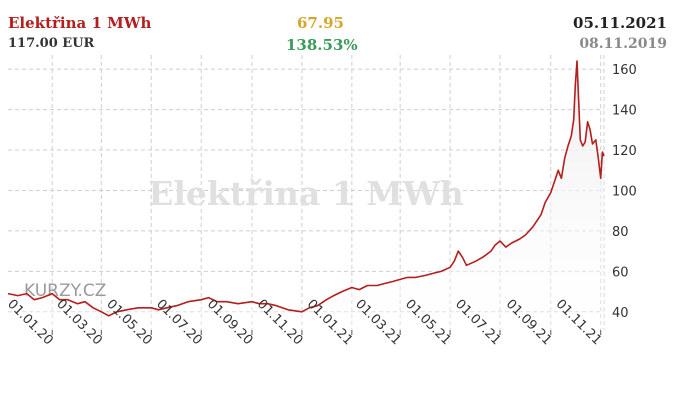 The width and height of the screenshot is (676, 407). I want to click on change-percent: 138.53%, so click(322, 45).